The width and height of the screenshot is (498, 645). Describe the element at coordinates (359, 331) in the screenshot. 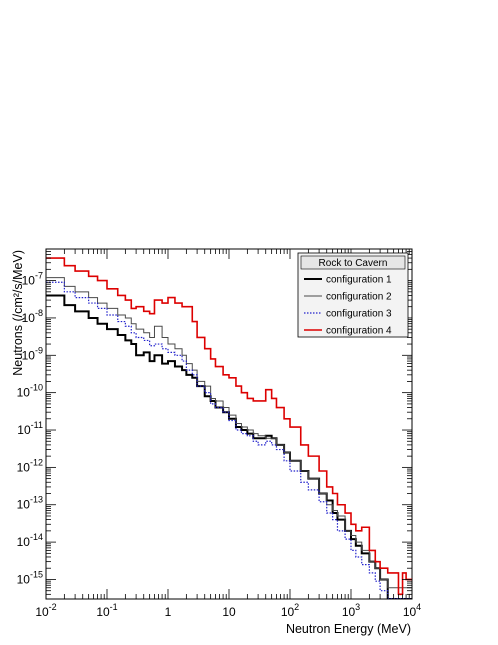

I see `legend-label-4: configuration 4` at that location.